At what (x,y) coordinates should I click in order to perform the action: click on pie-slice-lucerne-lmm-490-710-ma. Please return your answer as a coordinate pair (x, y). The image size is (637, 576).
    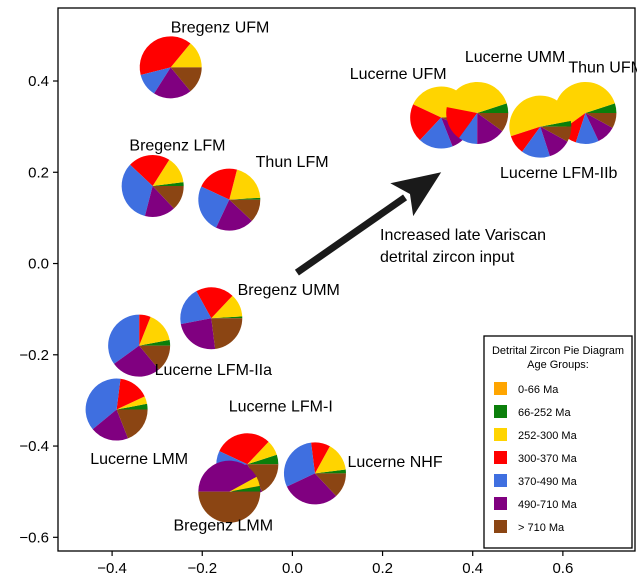
    Looking at the image, I should click on (110, 425).